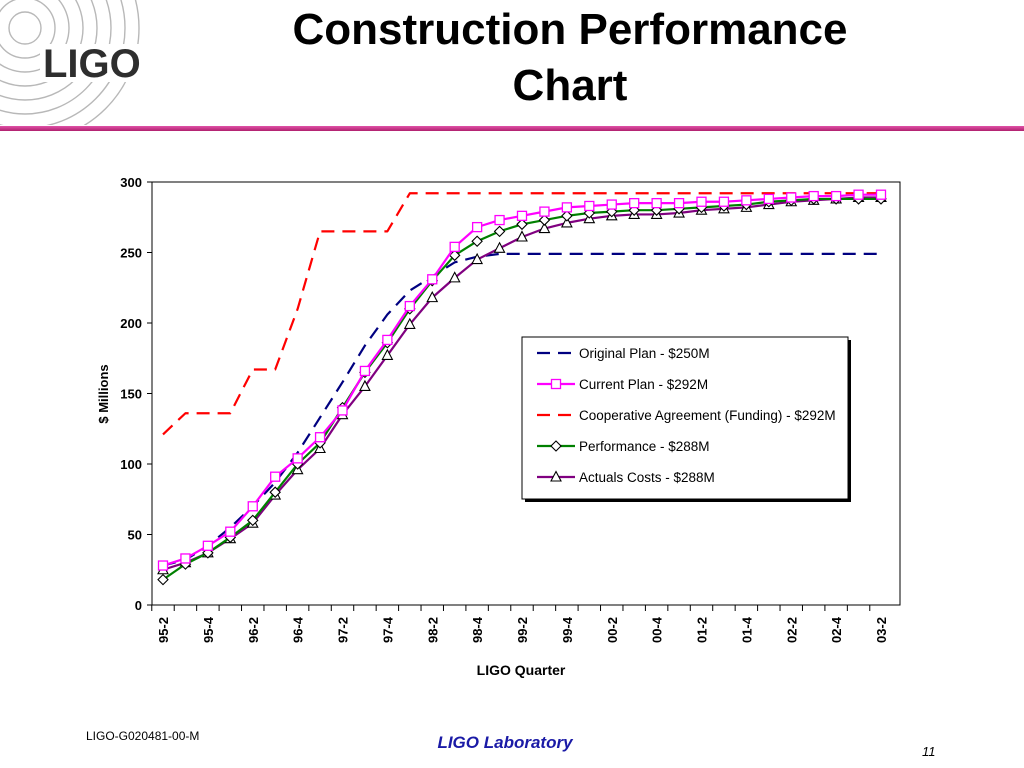 The width and height of the screenshot is (1024, 768). I want to click on logo-text: LIGO, so click(92, 64).